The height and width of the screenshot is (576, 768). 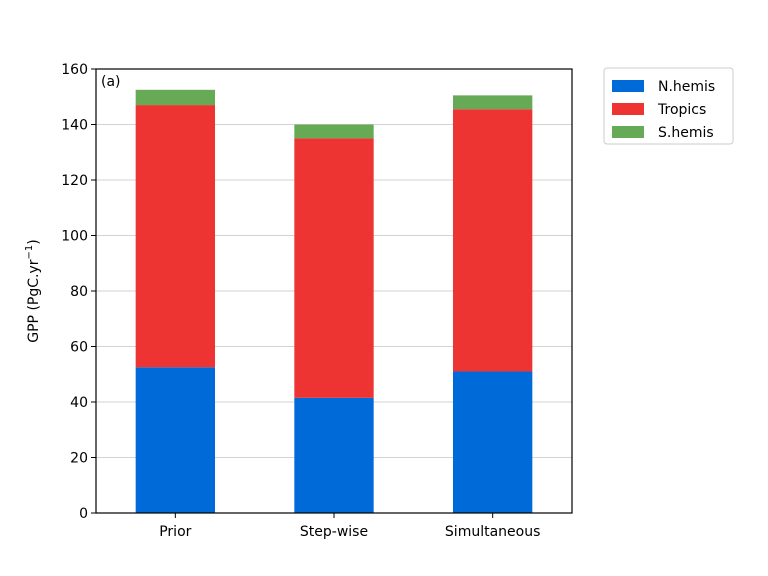 I want to click on bar-n-hemis-step-wise, so click(x=334, y=455).